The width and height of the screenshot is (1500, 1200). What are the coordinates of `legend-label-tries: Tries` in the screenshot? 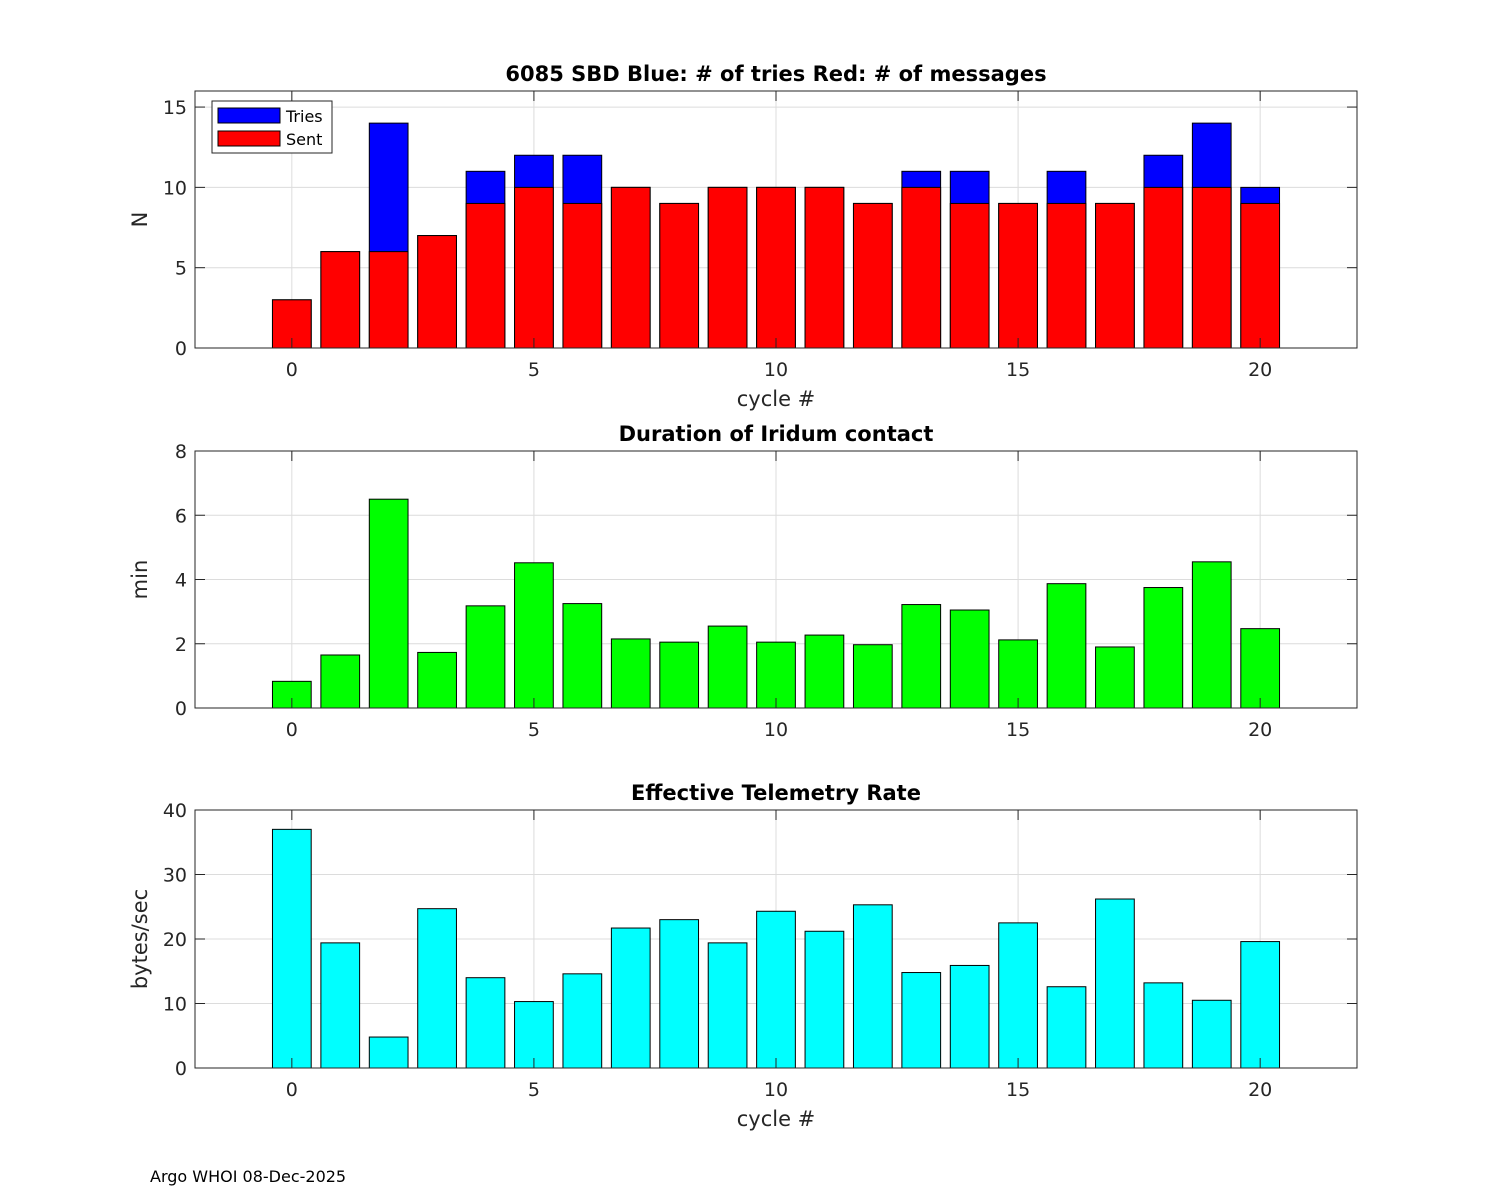 It's located at (304, 116).